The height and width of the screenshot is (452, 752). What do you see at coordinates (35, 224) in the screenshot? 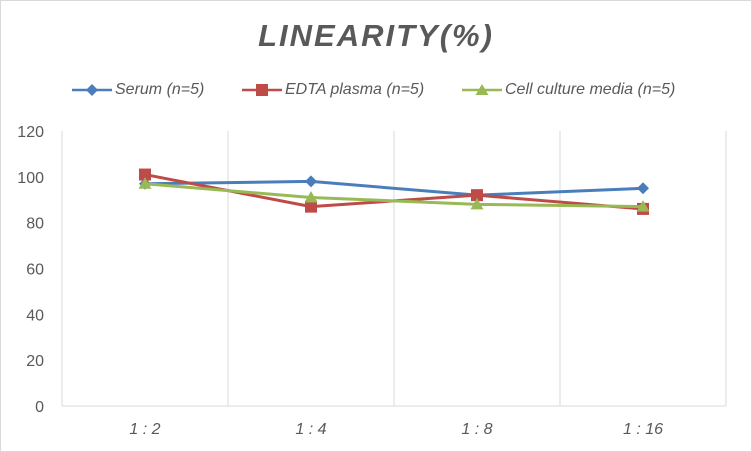
I see `y-tick-label: 80` at bounding box center [35, 224].